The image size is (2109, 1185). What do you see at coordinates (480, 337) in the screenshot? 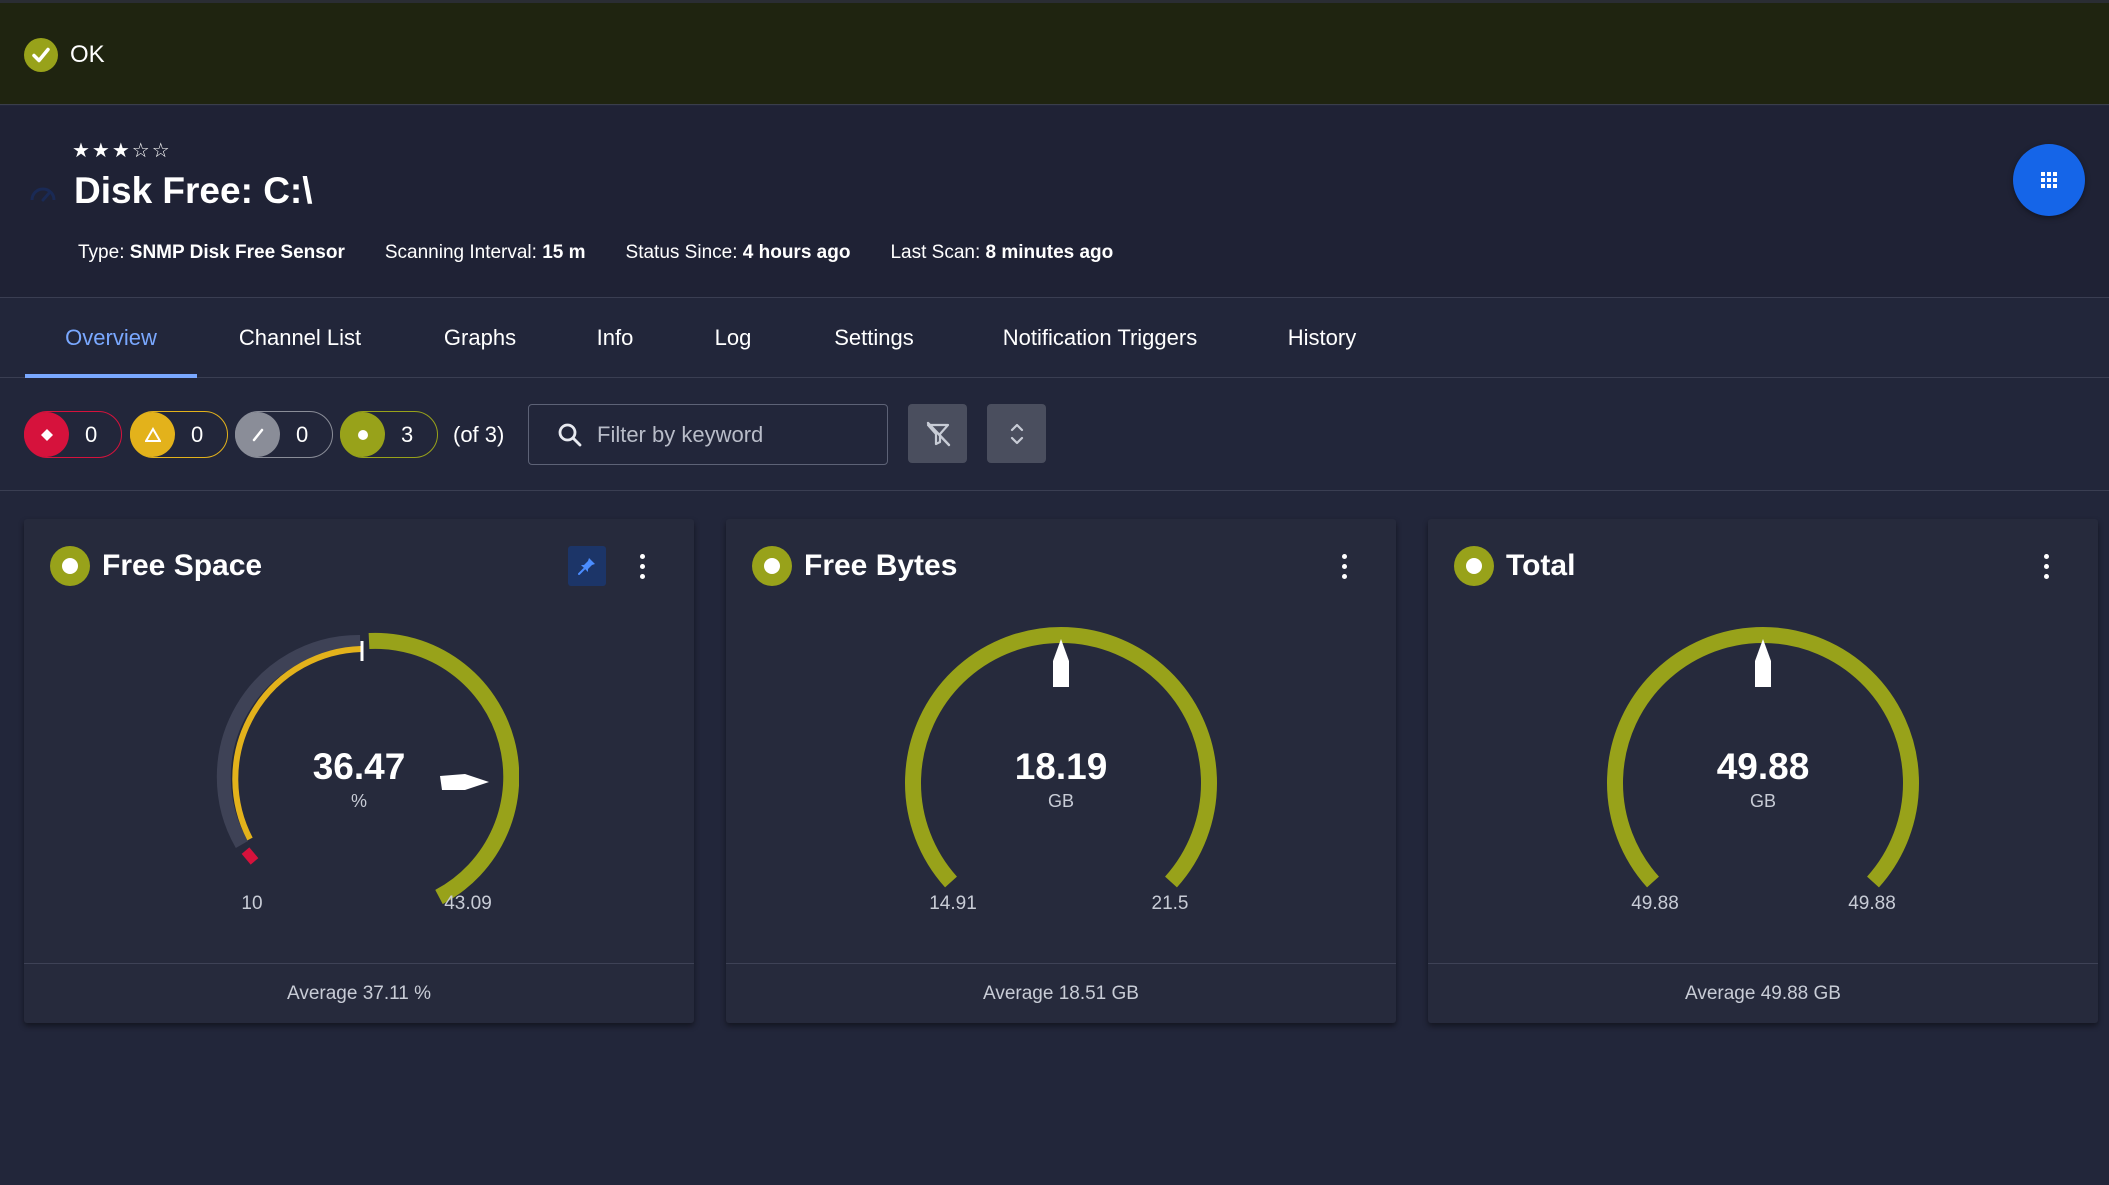
I see `tab-graphs: Graphs` at bounding box center [480, 337].